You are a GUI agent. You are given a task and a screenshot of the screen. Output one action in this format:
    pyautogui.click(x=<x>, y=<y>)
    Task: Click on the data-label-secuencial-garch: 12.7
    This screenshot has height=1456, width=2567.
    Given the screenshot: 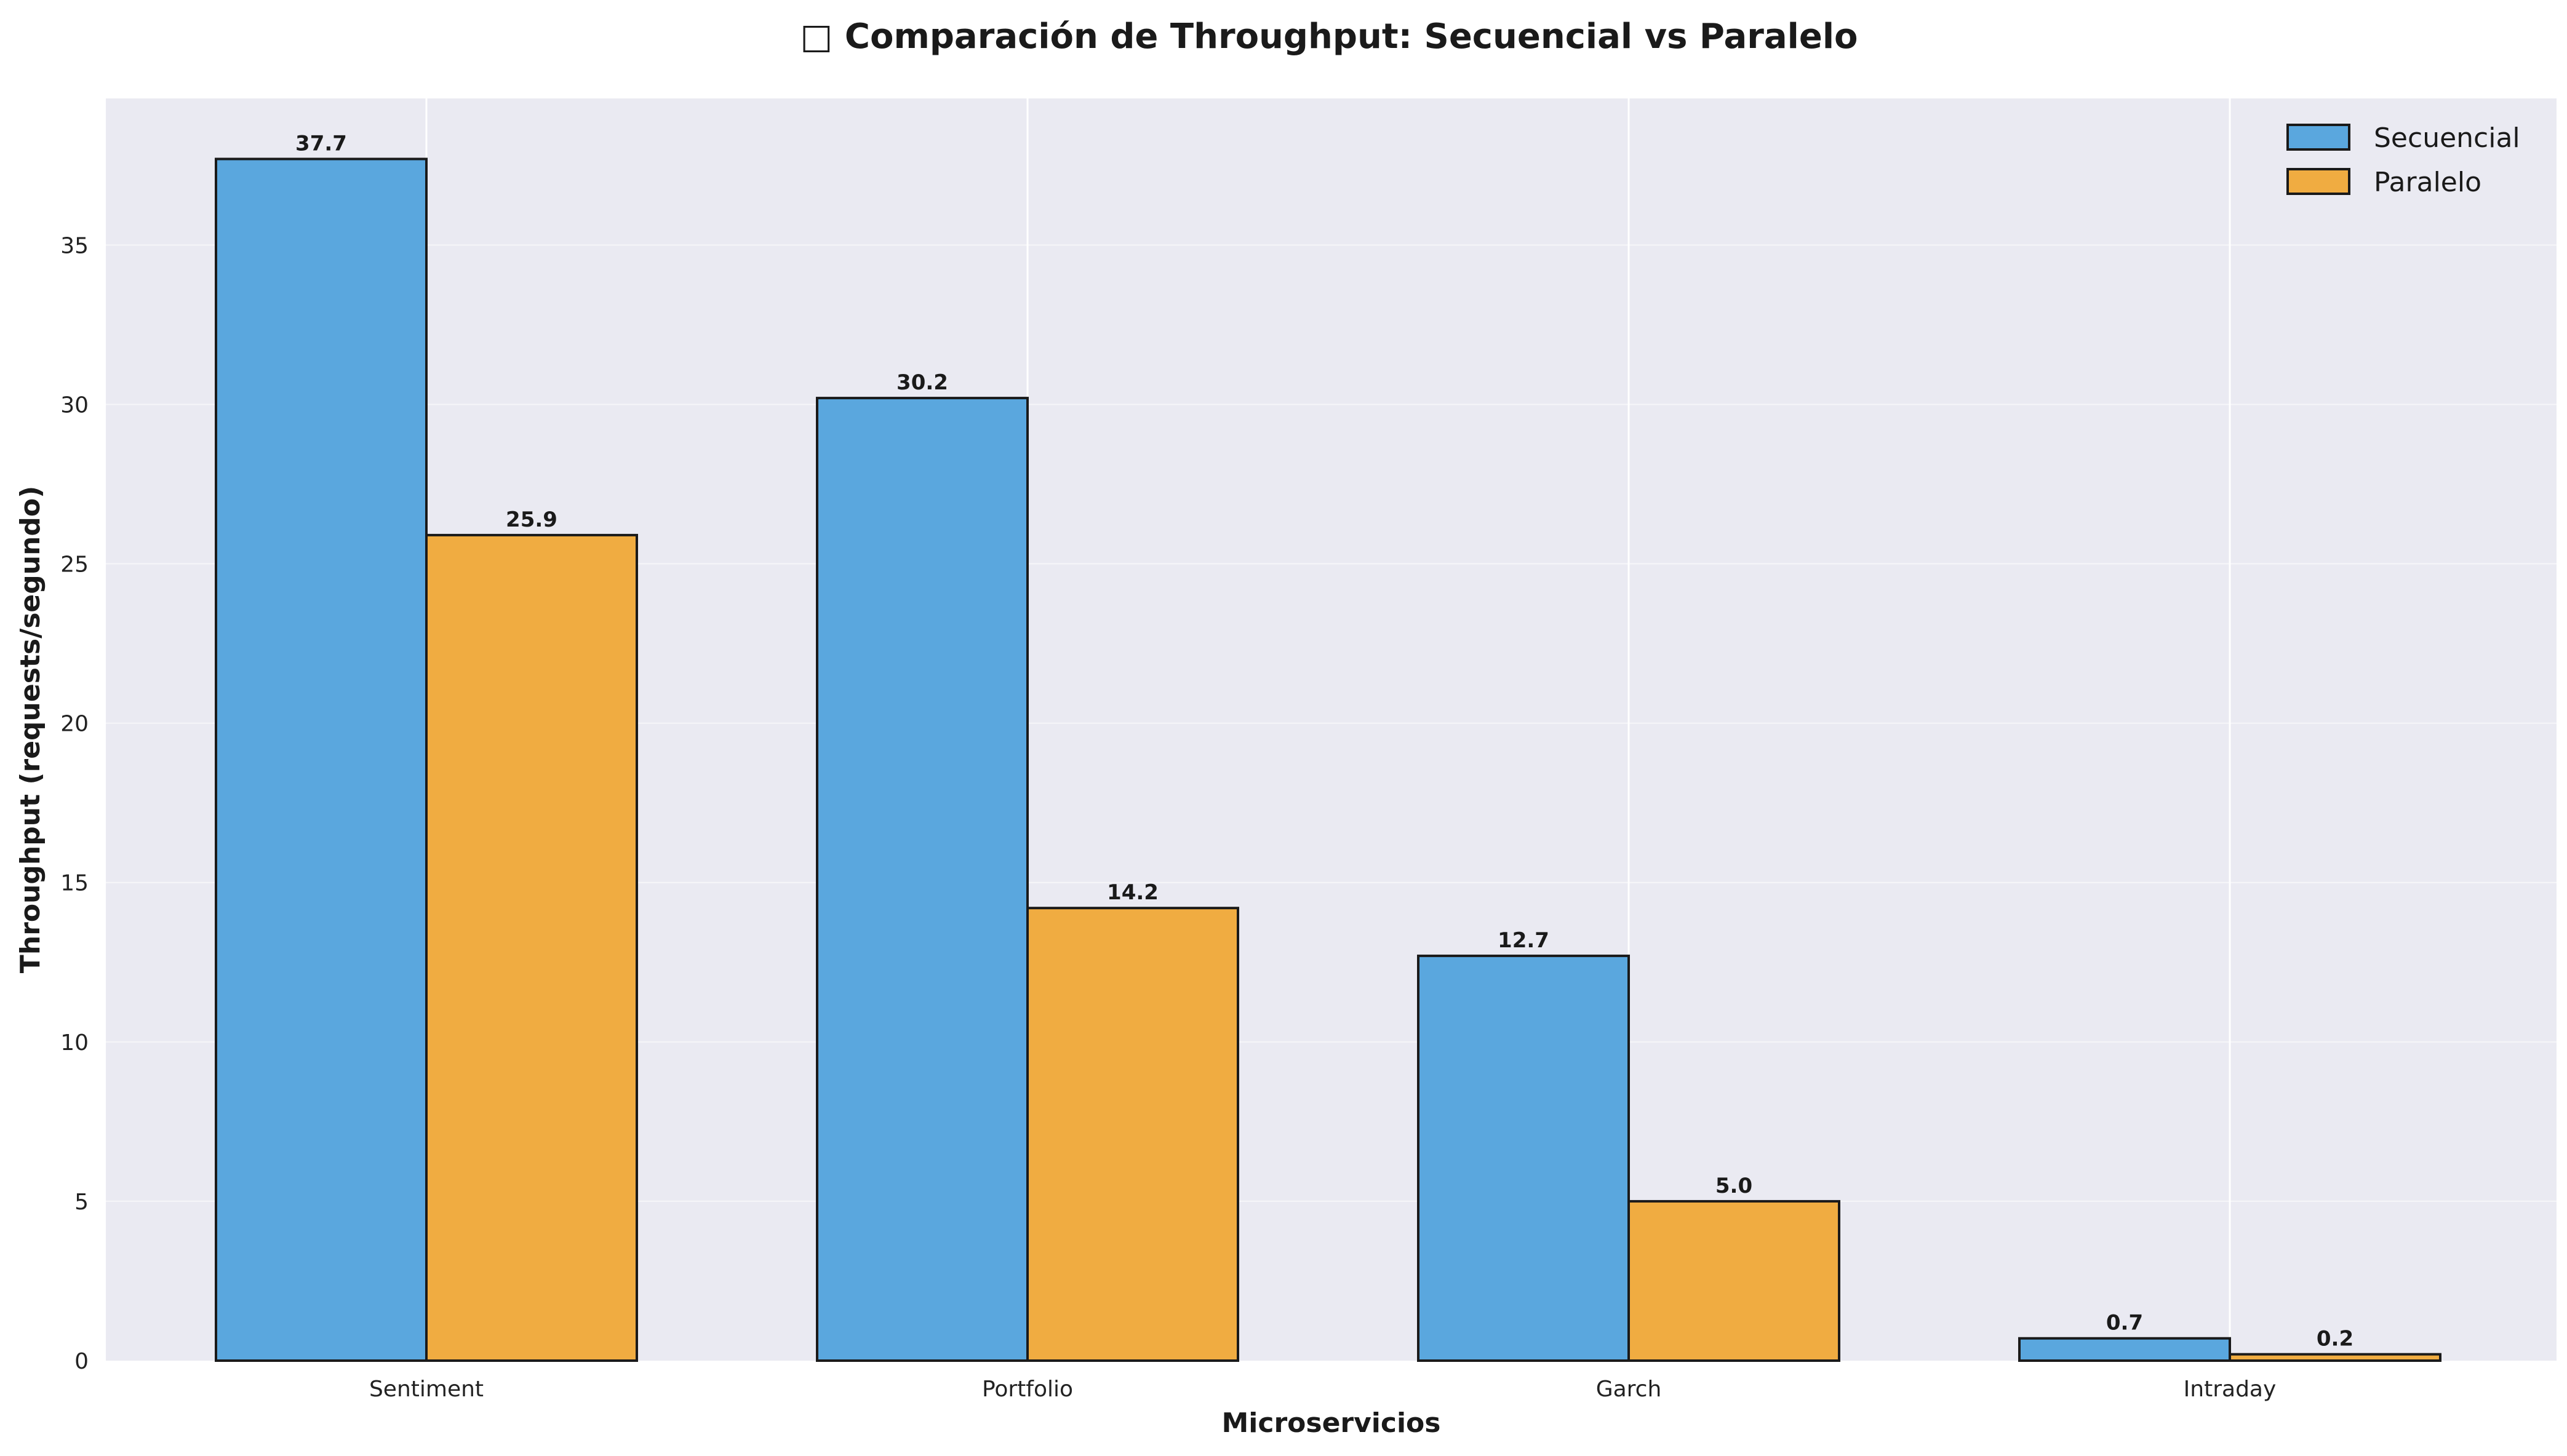 What is the action you would take?
    pyautogui.click(x=1523, y=940)
    